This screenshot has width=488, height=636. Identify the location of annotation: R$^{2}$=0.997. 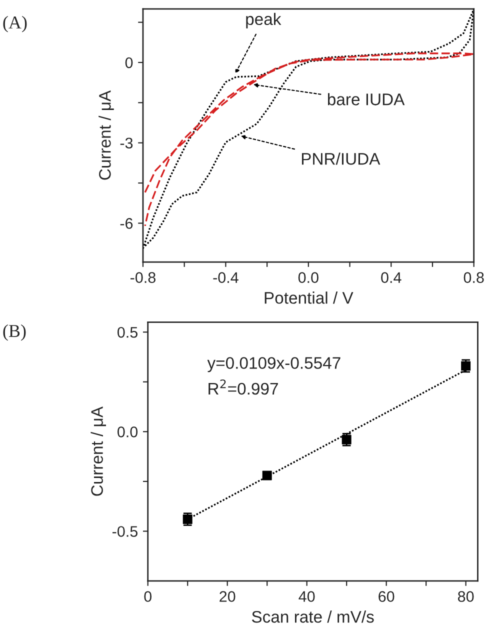
(243, 387).